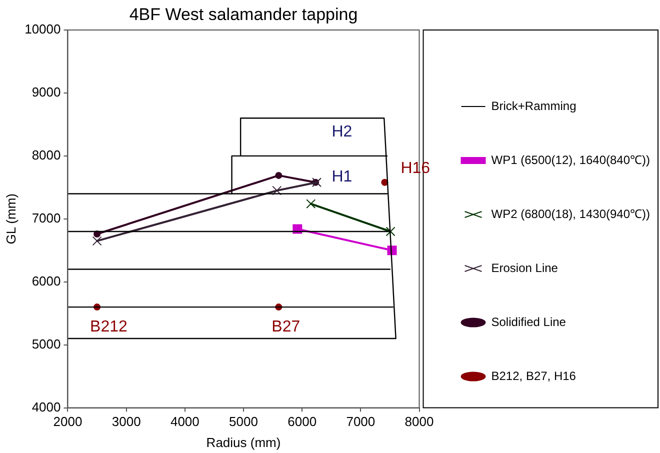  Describe the element at coordinates (46, 406) in the screenshot. I see `y-tick-label: 4000` at that location.